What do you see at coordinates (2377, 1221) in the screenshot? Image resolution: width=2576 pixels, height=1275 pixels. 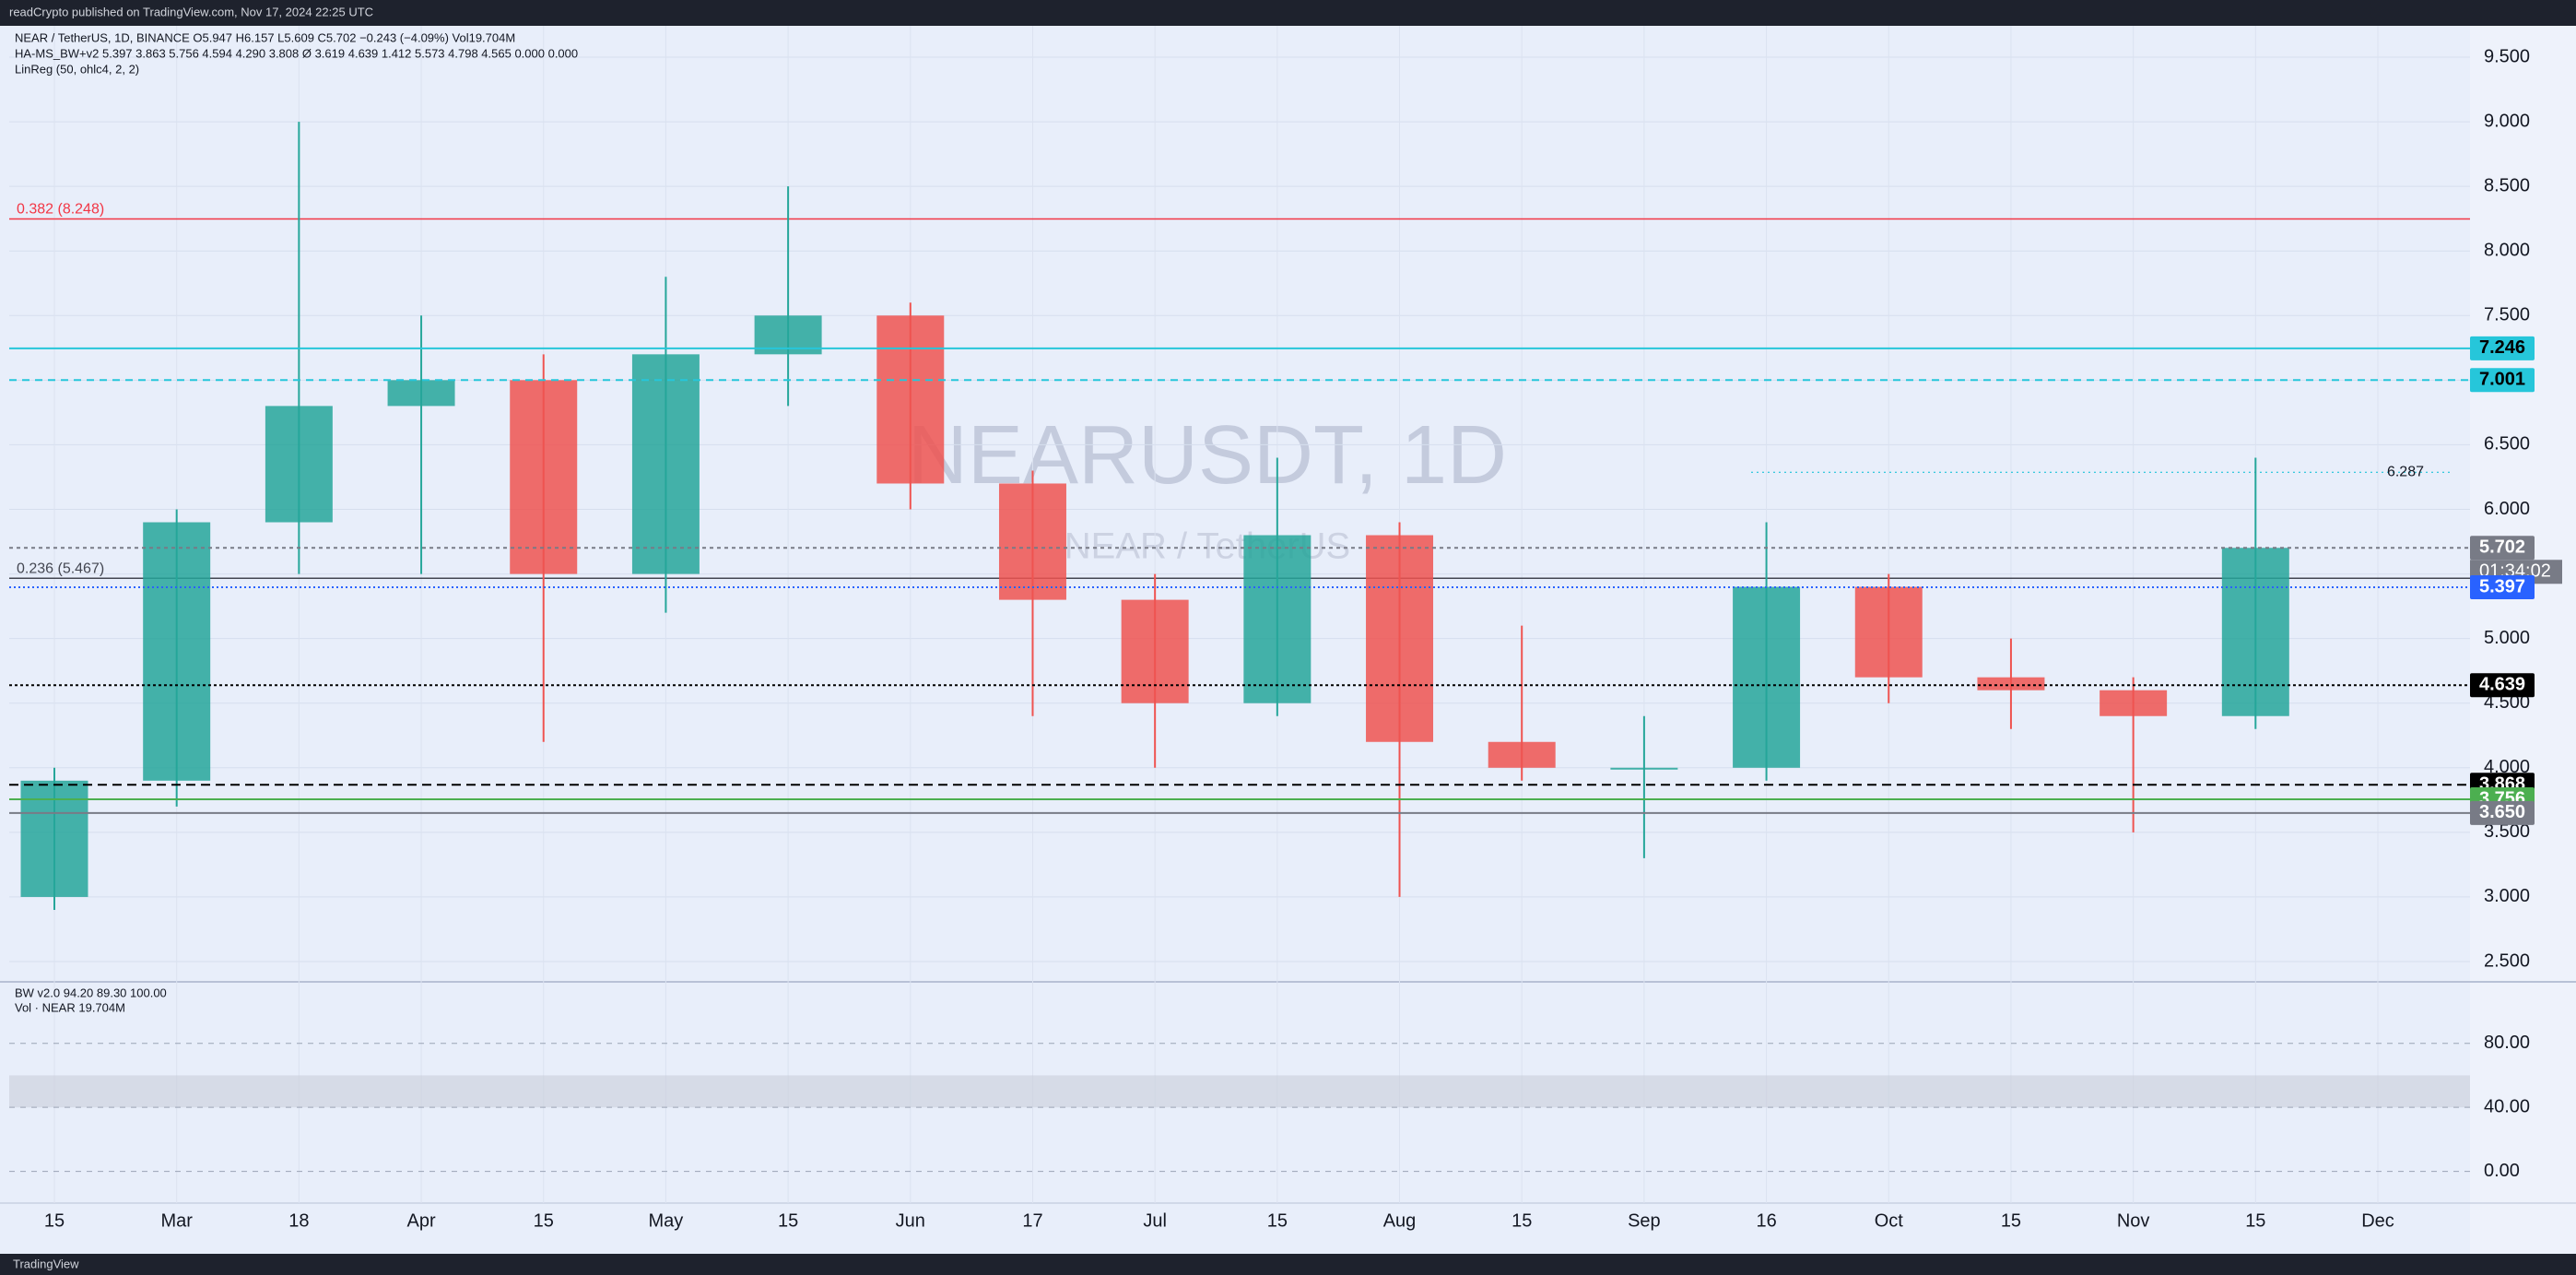 I see `x-tick-label: Dec` at bounding box center [2377, 1221].